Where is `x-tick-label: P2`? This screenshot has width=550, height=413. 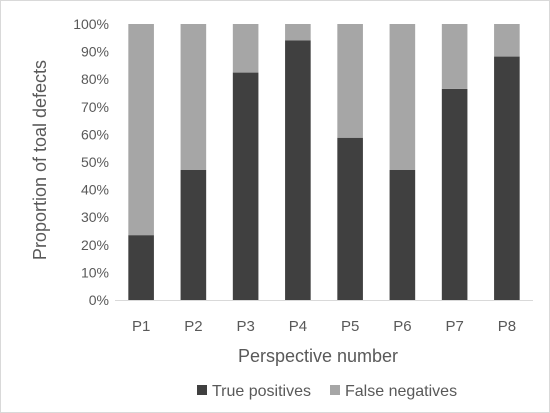
x-tick-label: P2 is located at coordinates (193, 326).